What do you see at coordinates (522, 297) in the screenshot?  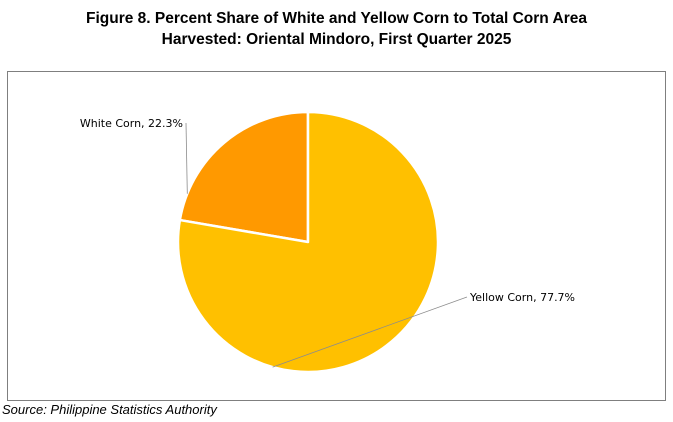 I see `data-label-yellow-corn: Yellow Corn, 77.7%` at bounding box center [522, 297].